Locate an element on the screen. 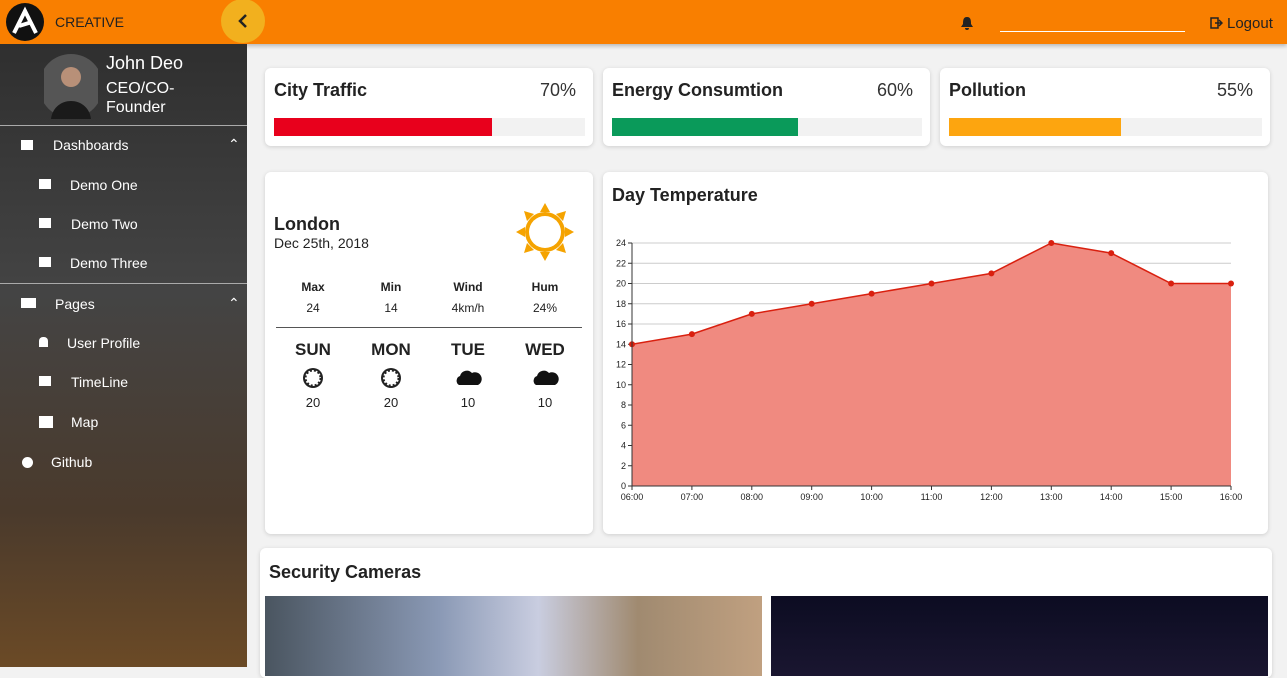 The image size is (1287, 678). stat-card: Pollution 55% is located at coordinates (1105, 107).